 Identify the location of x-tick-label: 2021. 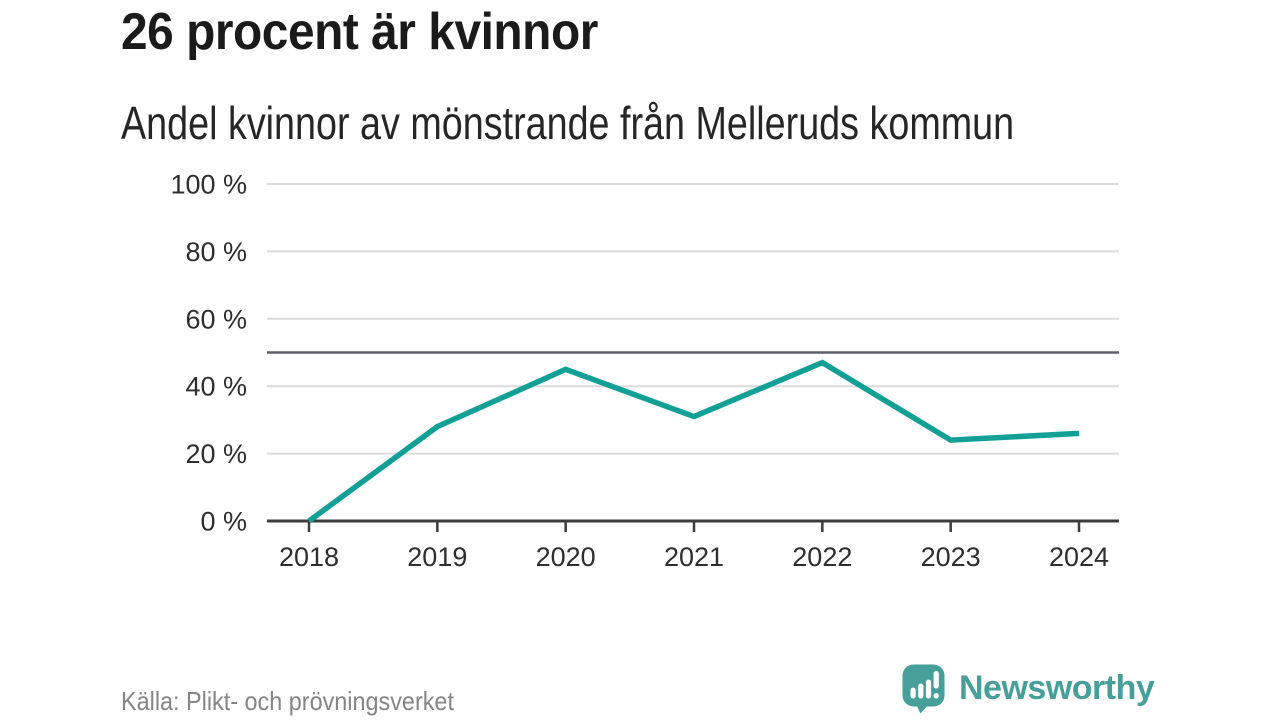
(694, 557).